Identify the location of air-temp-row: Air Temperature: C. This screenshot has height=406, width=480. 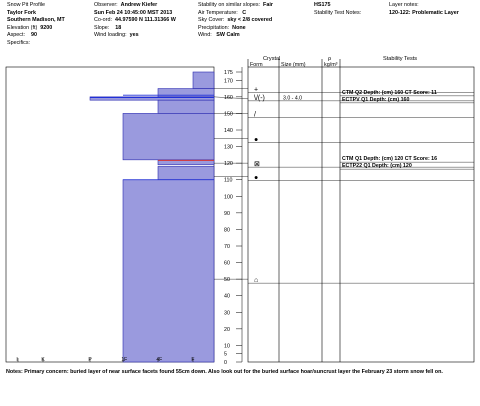
(222, 12).